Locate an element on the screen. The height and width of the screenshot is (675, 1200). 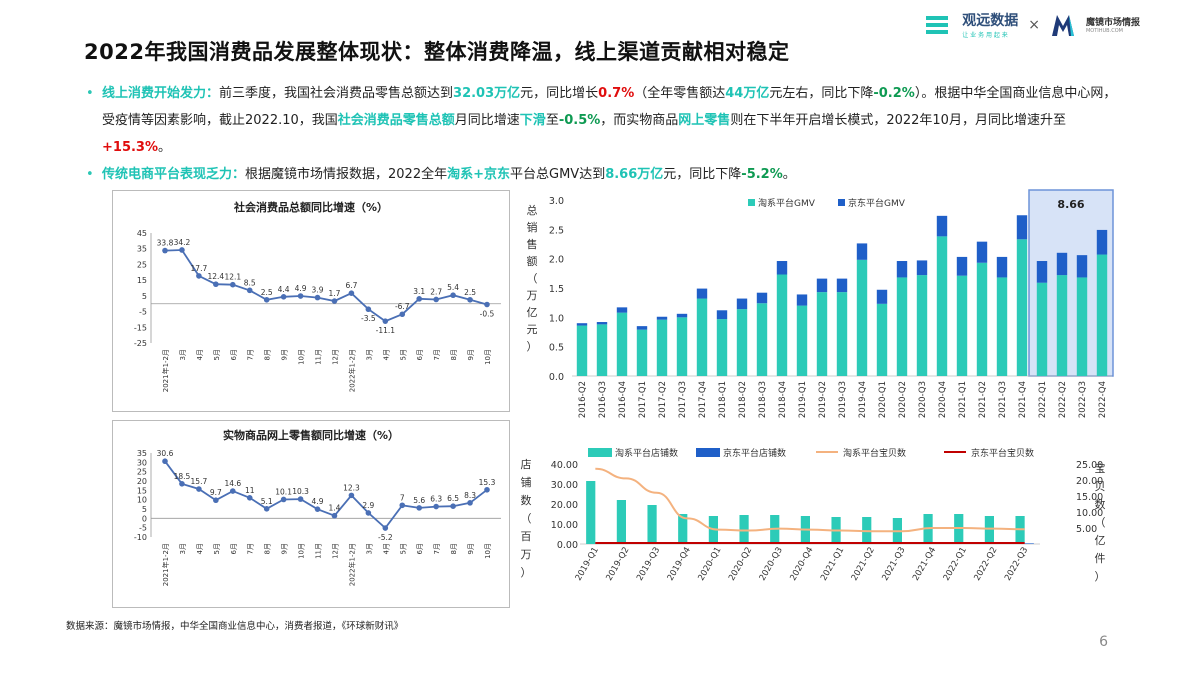
x-tick-label: 2019-Q1 is located at coordinates (803, 399).